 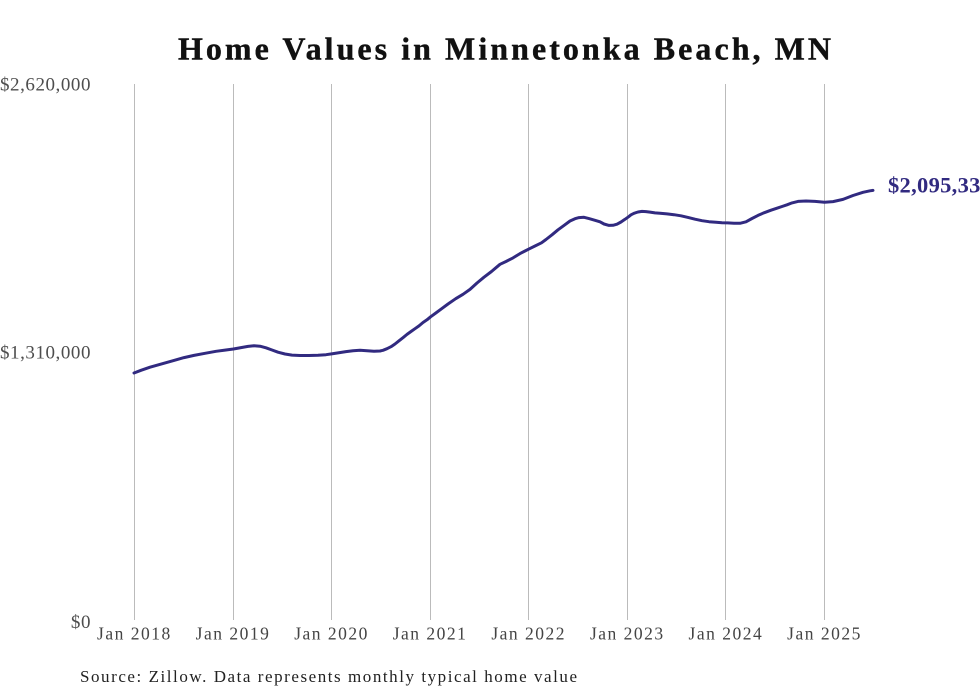 What do you see at coordinates (134, 634) in the screenshot?
I see `svg-text: Jan 2018` at bounding box center [134, 634].